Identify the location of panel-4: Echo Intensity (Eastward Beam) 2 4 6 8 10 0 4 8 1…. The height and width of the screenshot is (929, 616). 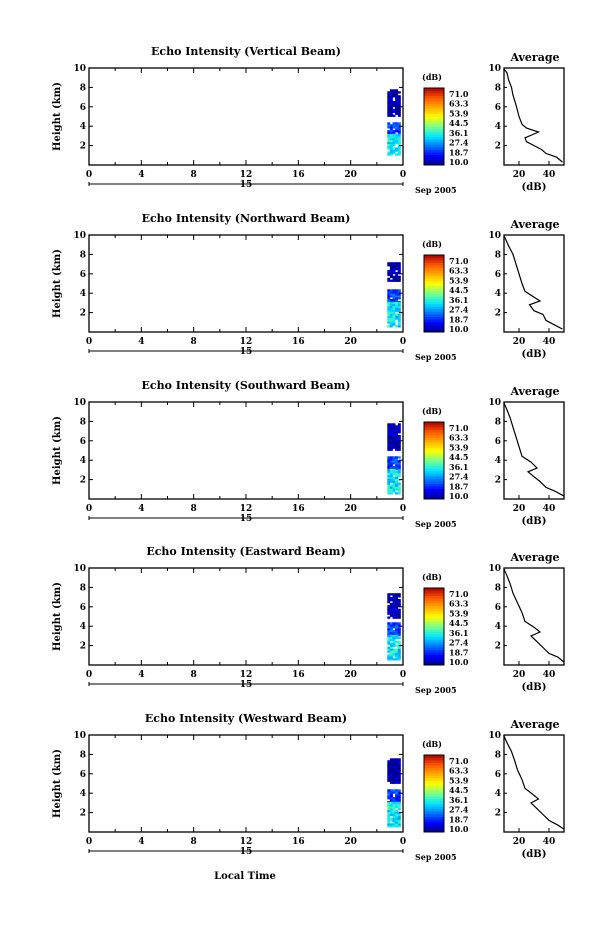
(308, 620).